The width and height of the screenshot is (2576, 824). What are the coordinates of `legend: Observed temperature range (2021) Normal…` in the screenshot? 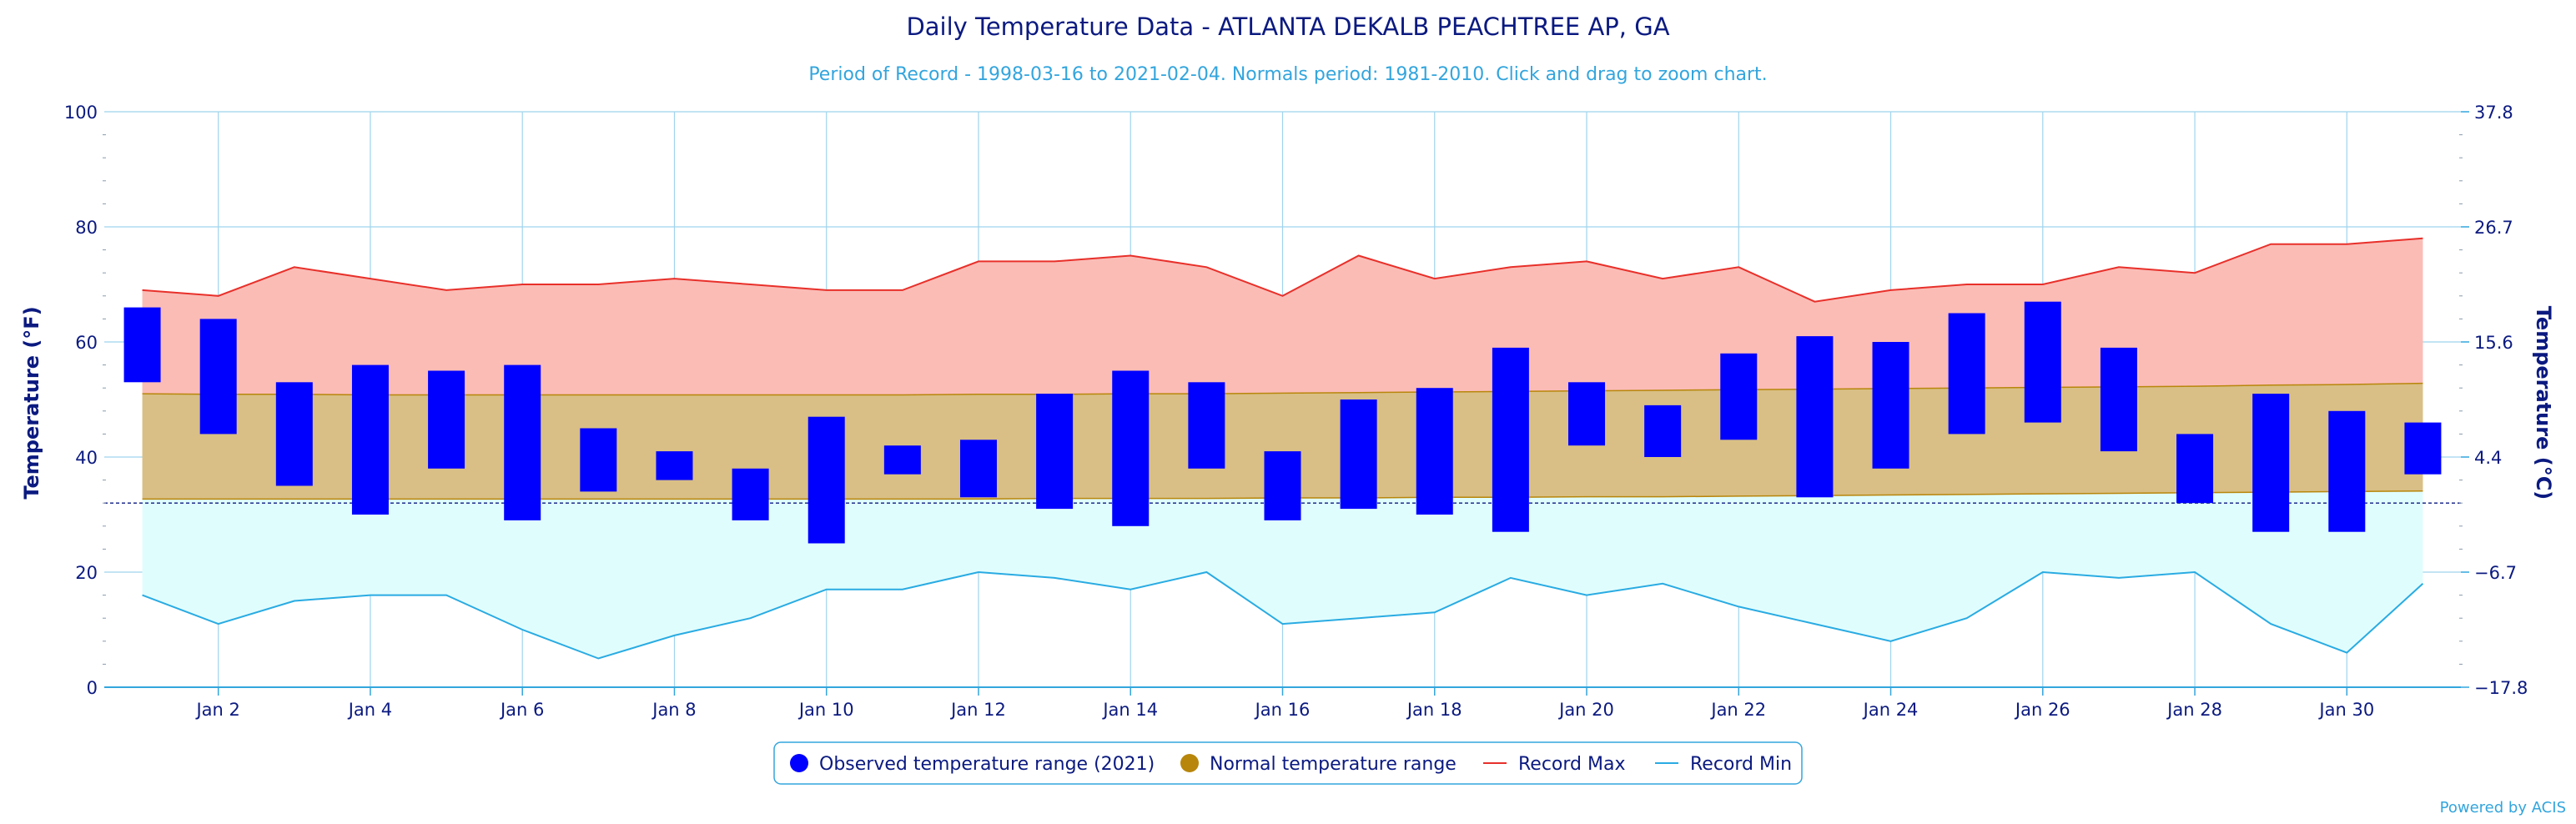 It's located at (1288, 763).